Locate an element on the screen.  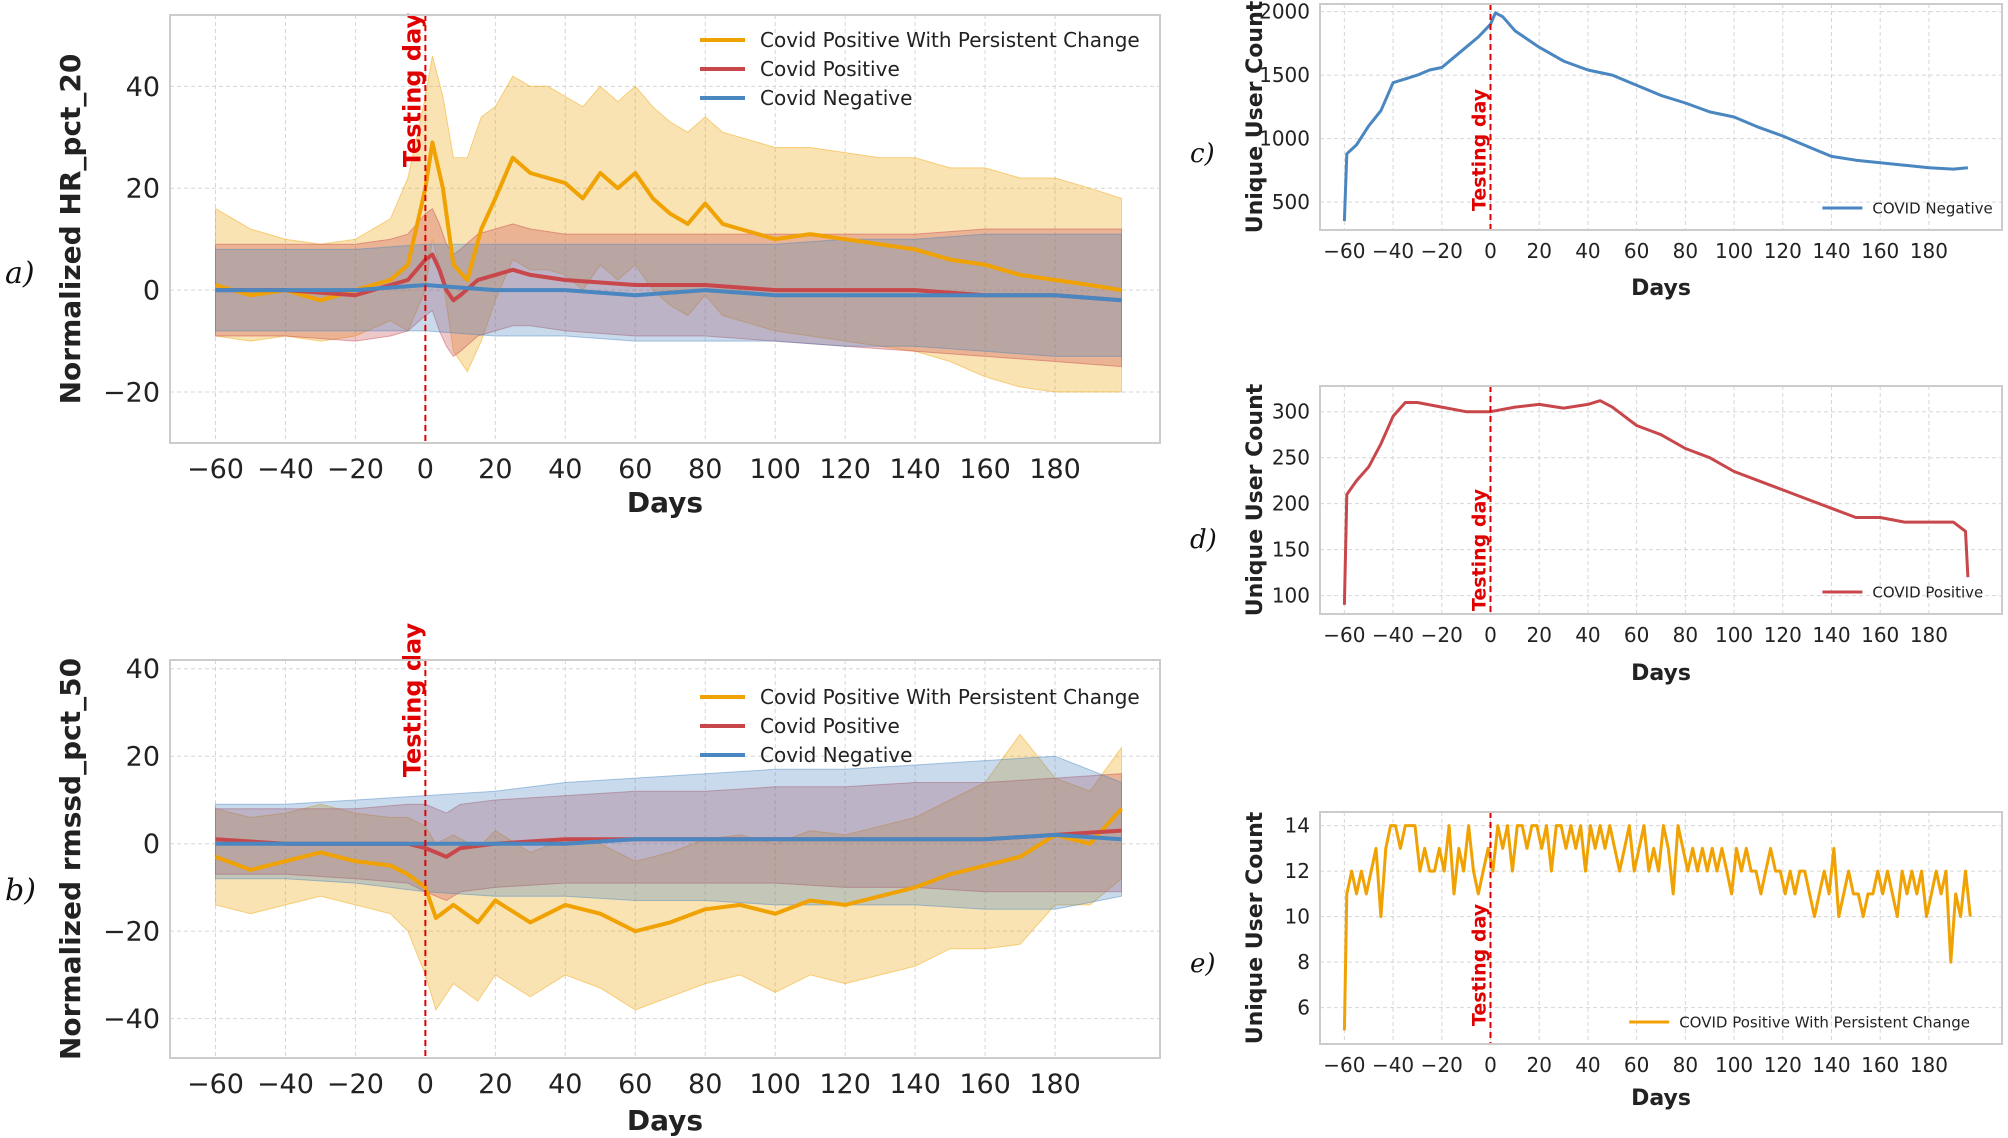
y-axis-label: Normalized rmssd_pct_50 is located at coordinates (70, 859).